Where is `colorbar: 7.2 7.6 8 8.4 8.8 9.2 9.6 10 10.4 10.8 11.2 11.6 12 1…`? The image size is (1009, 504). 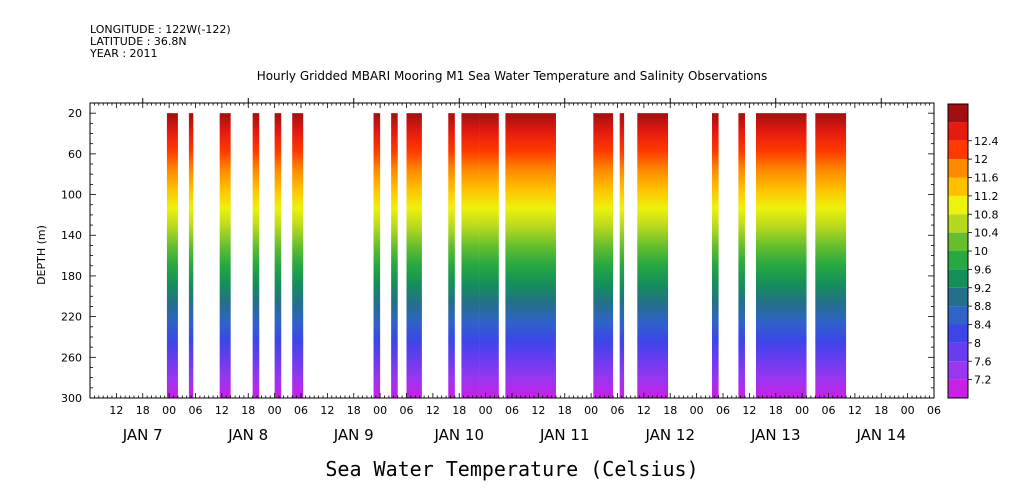 colorbar: 7.2 7.6 8 8.4 8.8 9.2 9.6 10 10.4 10.8 11.2 11.6 12 1… is located at coordinates (973, 251).